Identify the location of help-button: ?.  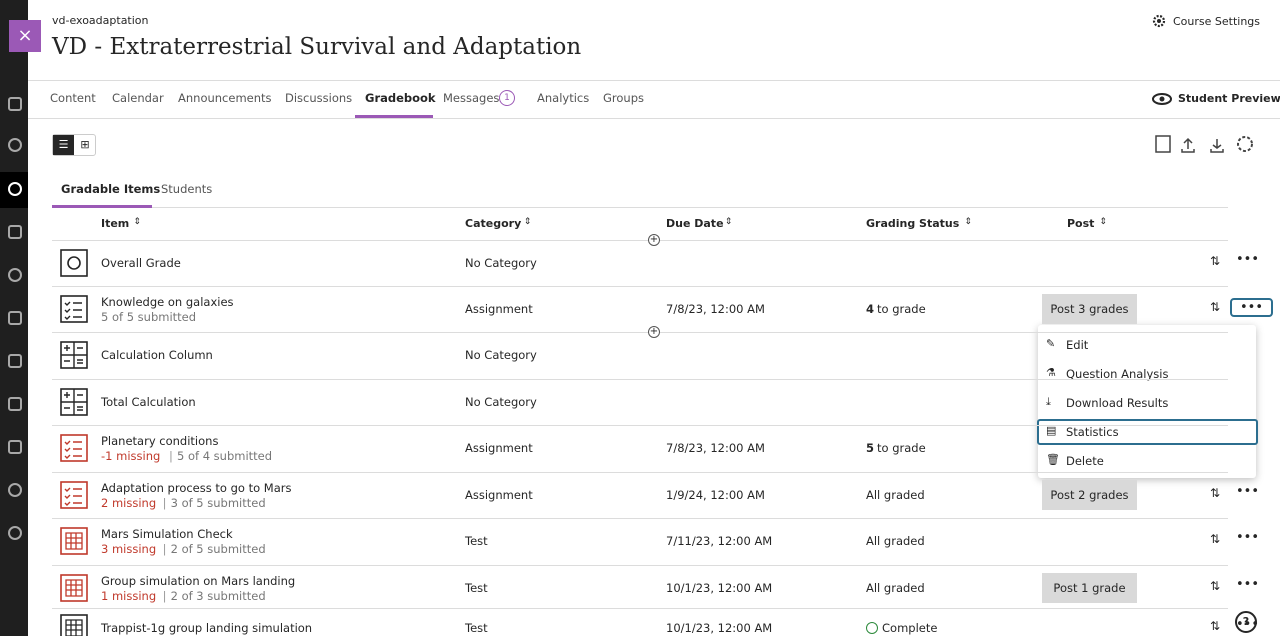
(1246, 622).